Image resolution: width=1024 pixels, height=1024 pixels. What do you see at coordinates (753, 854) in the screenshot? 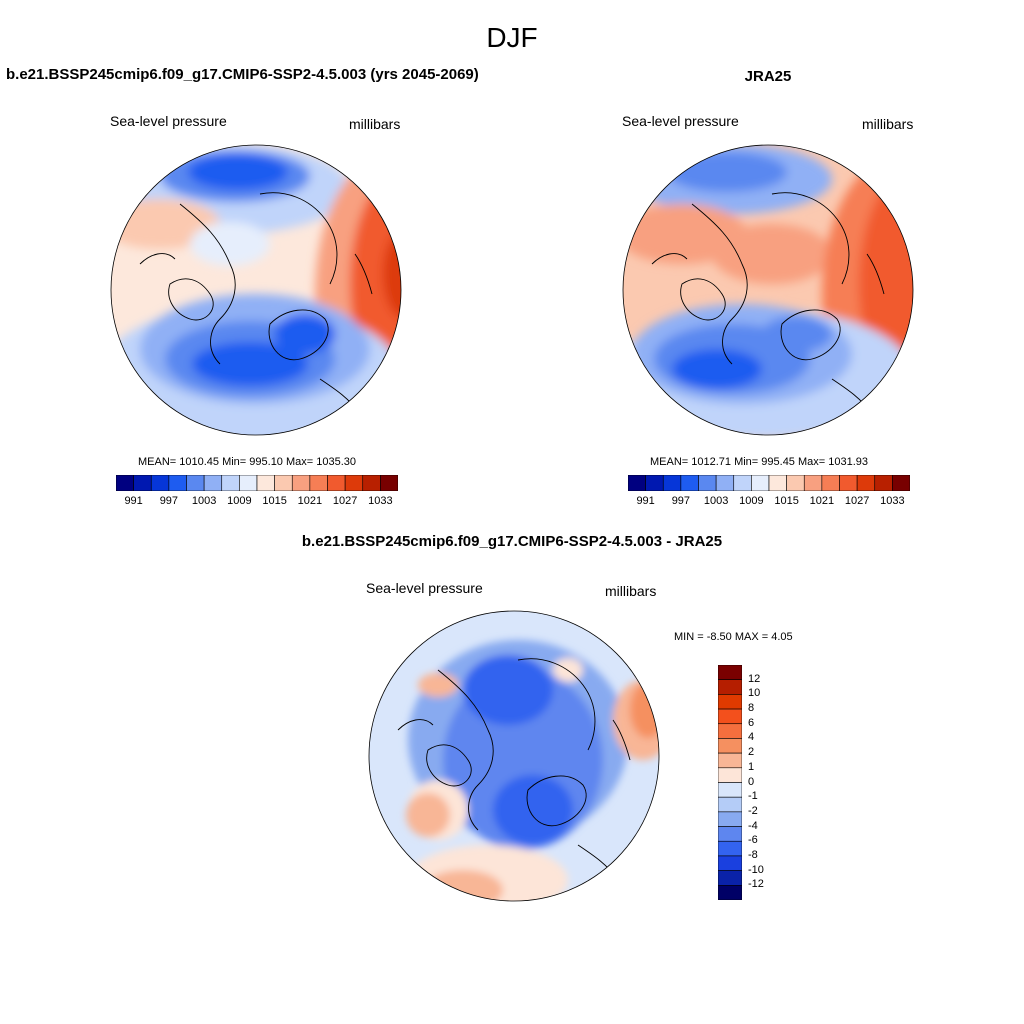
I see `colorbar-tick-label: -8` at bounding box center [753, 854].